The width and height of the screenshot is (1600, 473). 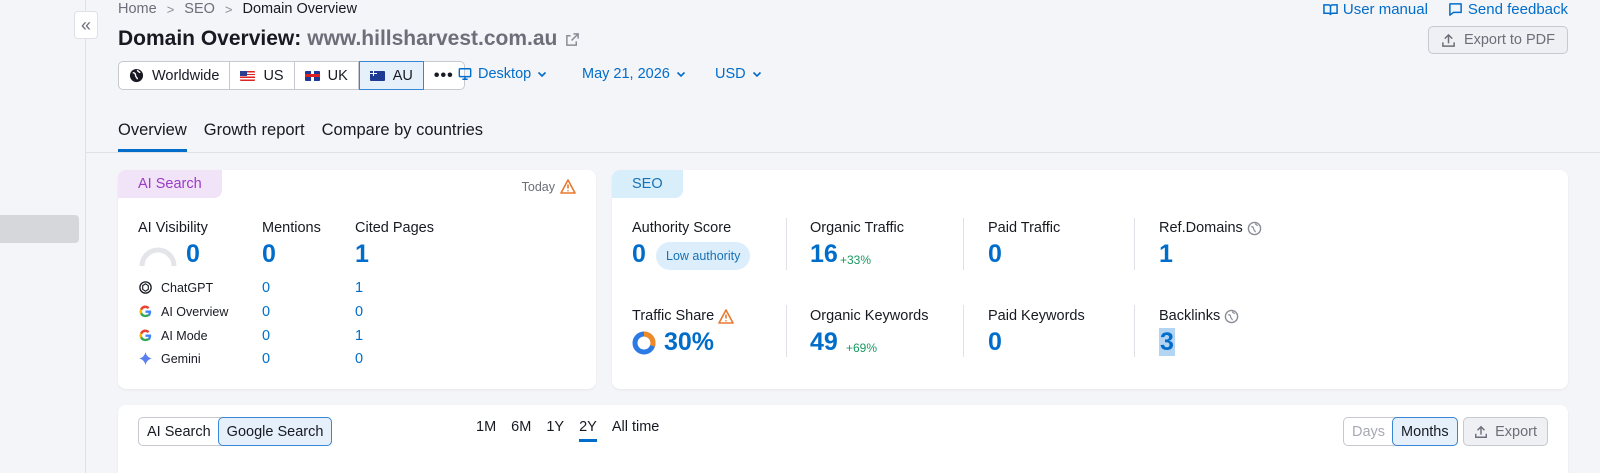 I want to click on granularity-months-option: Months, so click(x=1425, y=431).